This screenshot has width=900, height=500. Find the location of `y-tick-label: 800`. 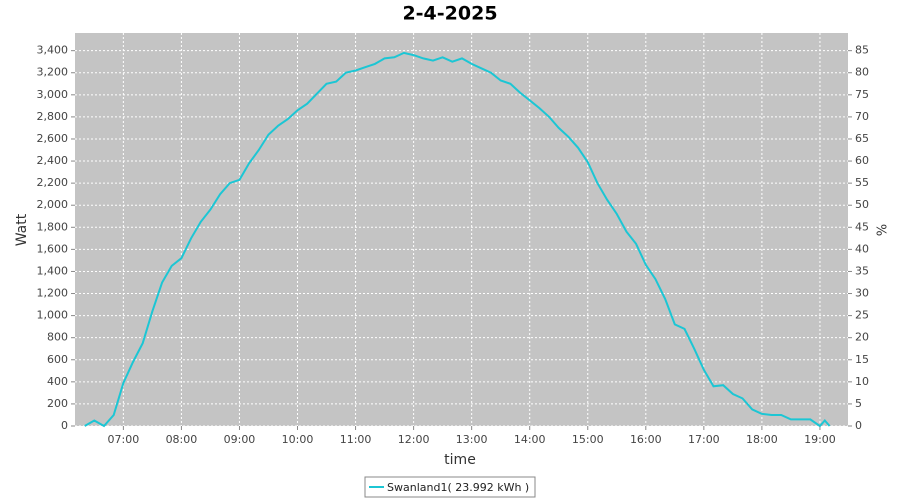

y-tick-label: 800 is located at coordinates (57, 337).